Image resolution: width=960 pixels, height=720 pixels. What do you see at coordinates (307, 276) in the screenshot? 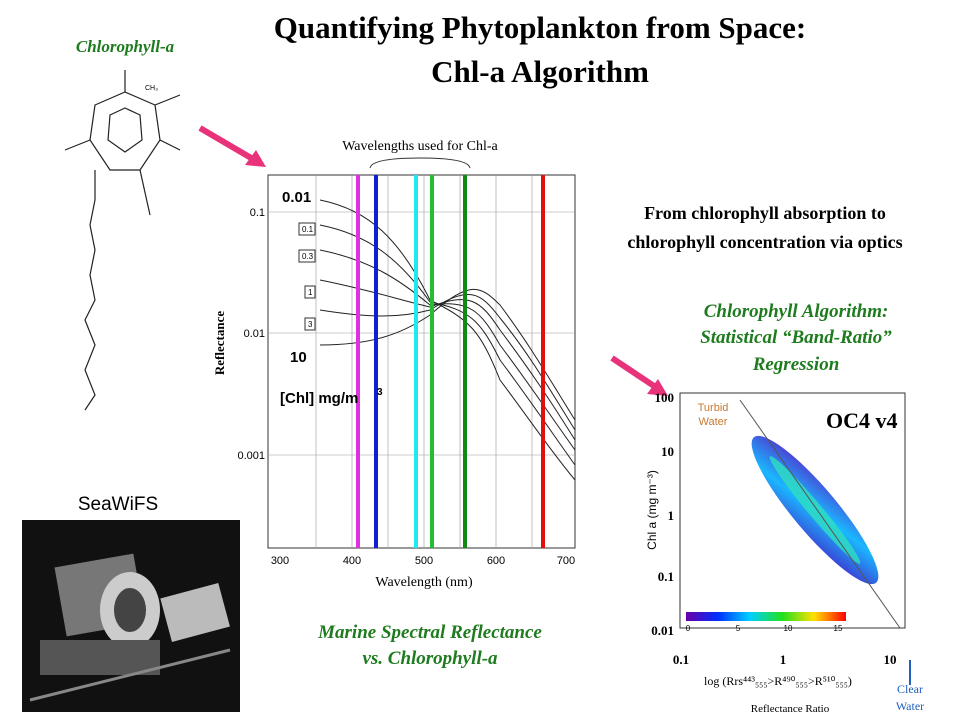
I see `curve-labels: 0.1 0.3 1 3` at bounding box center [307, 276].